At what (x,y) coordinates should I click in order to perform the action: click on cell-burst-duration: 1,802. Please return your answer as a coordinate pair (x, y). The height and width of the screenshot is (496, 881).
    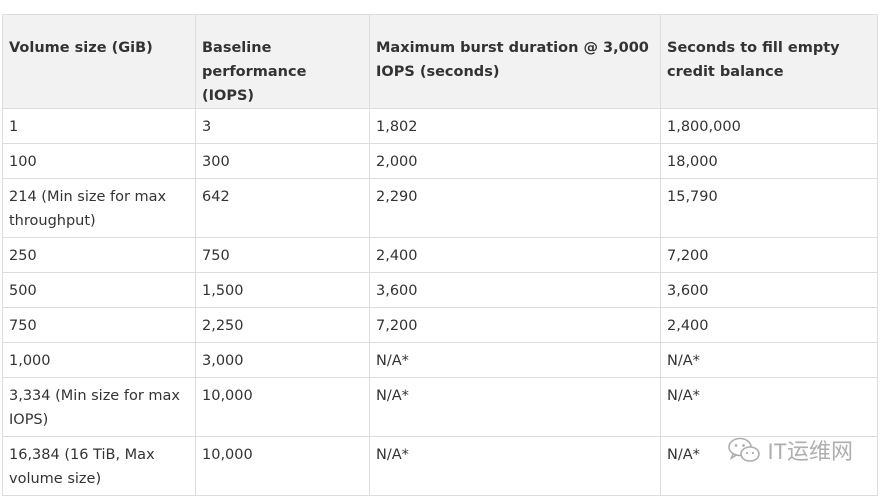
    Looking at the image, I should click on (515, 126).